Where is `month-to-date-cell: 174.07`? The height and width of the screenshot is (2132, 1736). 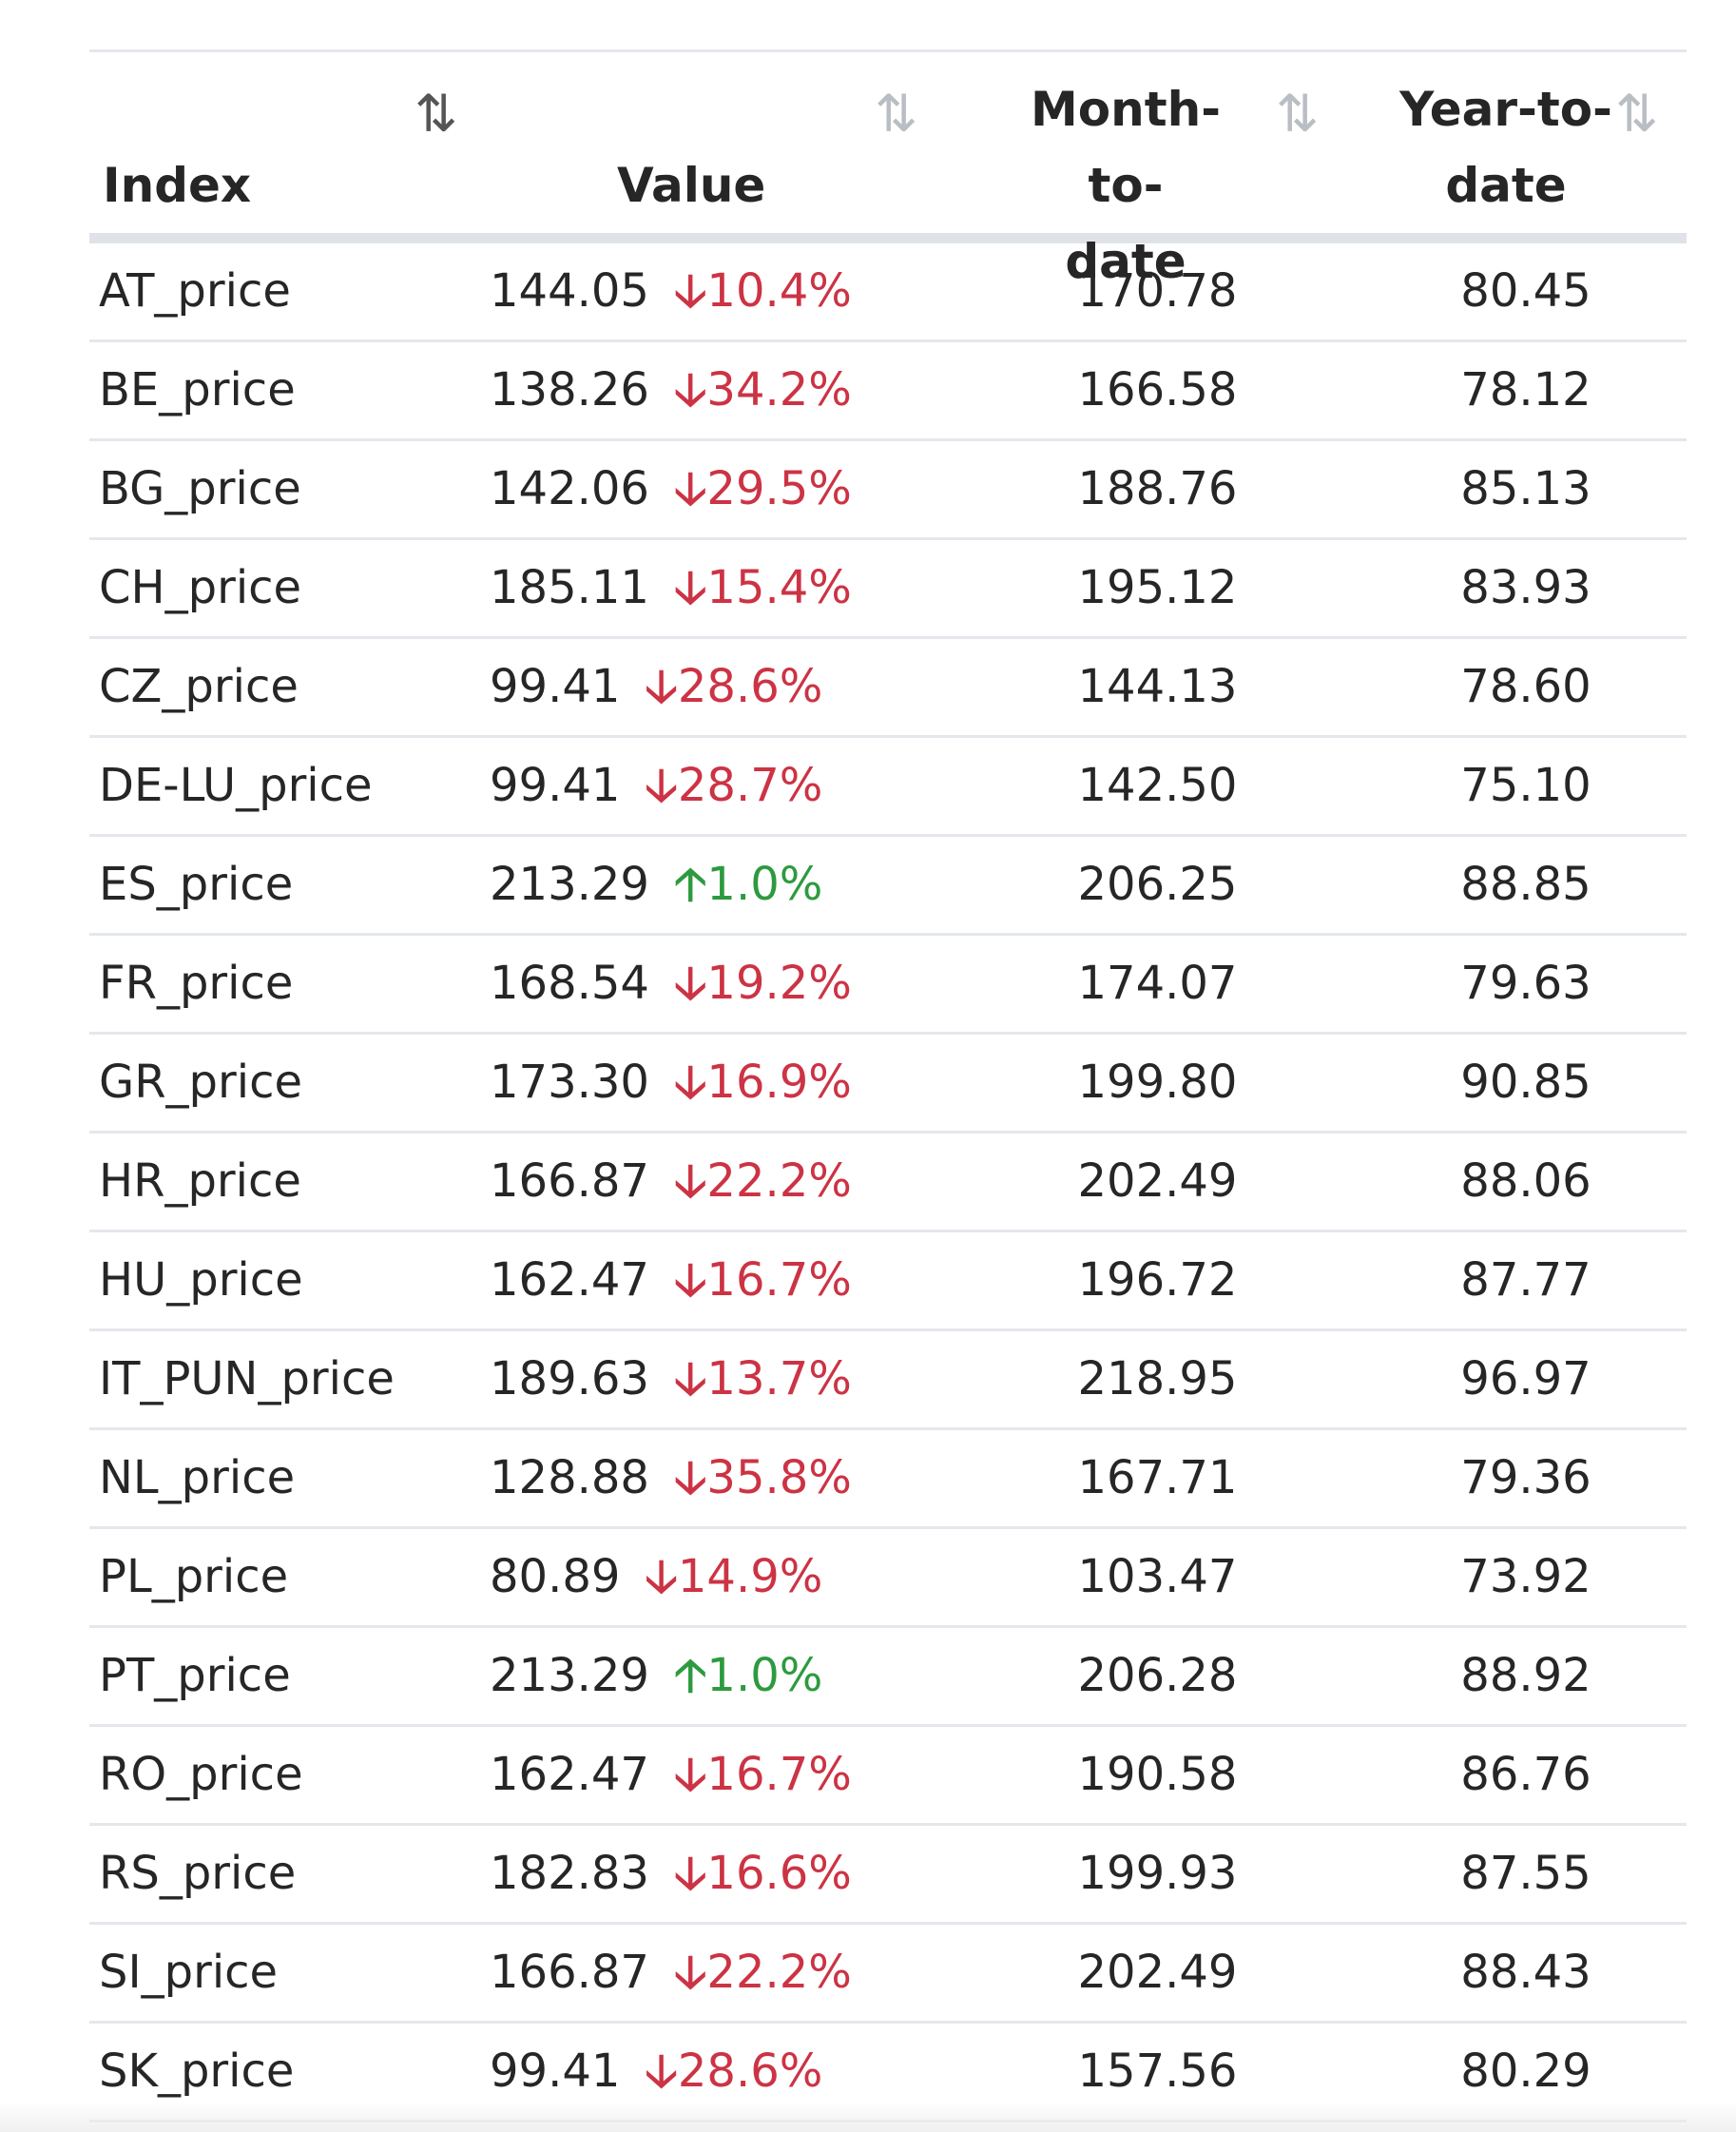 month-to-date-cell: 174.07 is located at coordinates (1158, 983).